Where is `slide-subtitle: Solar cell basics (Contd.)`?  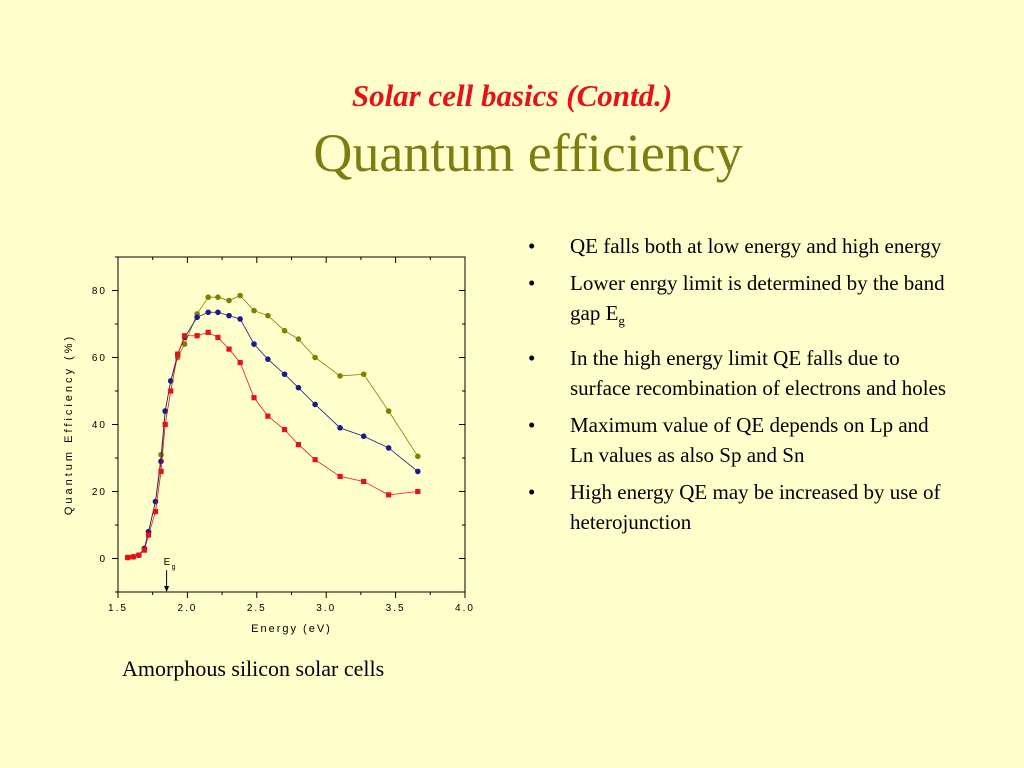 slide-subtitle: Solar cell basics (Contd.) is located at coordinates (512, 95).